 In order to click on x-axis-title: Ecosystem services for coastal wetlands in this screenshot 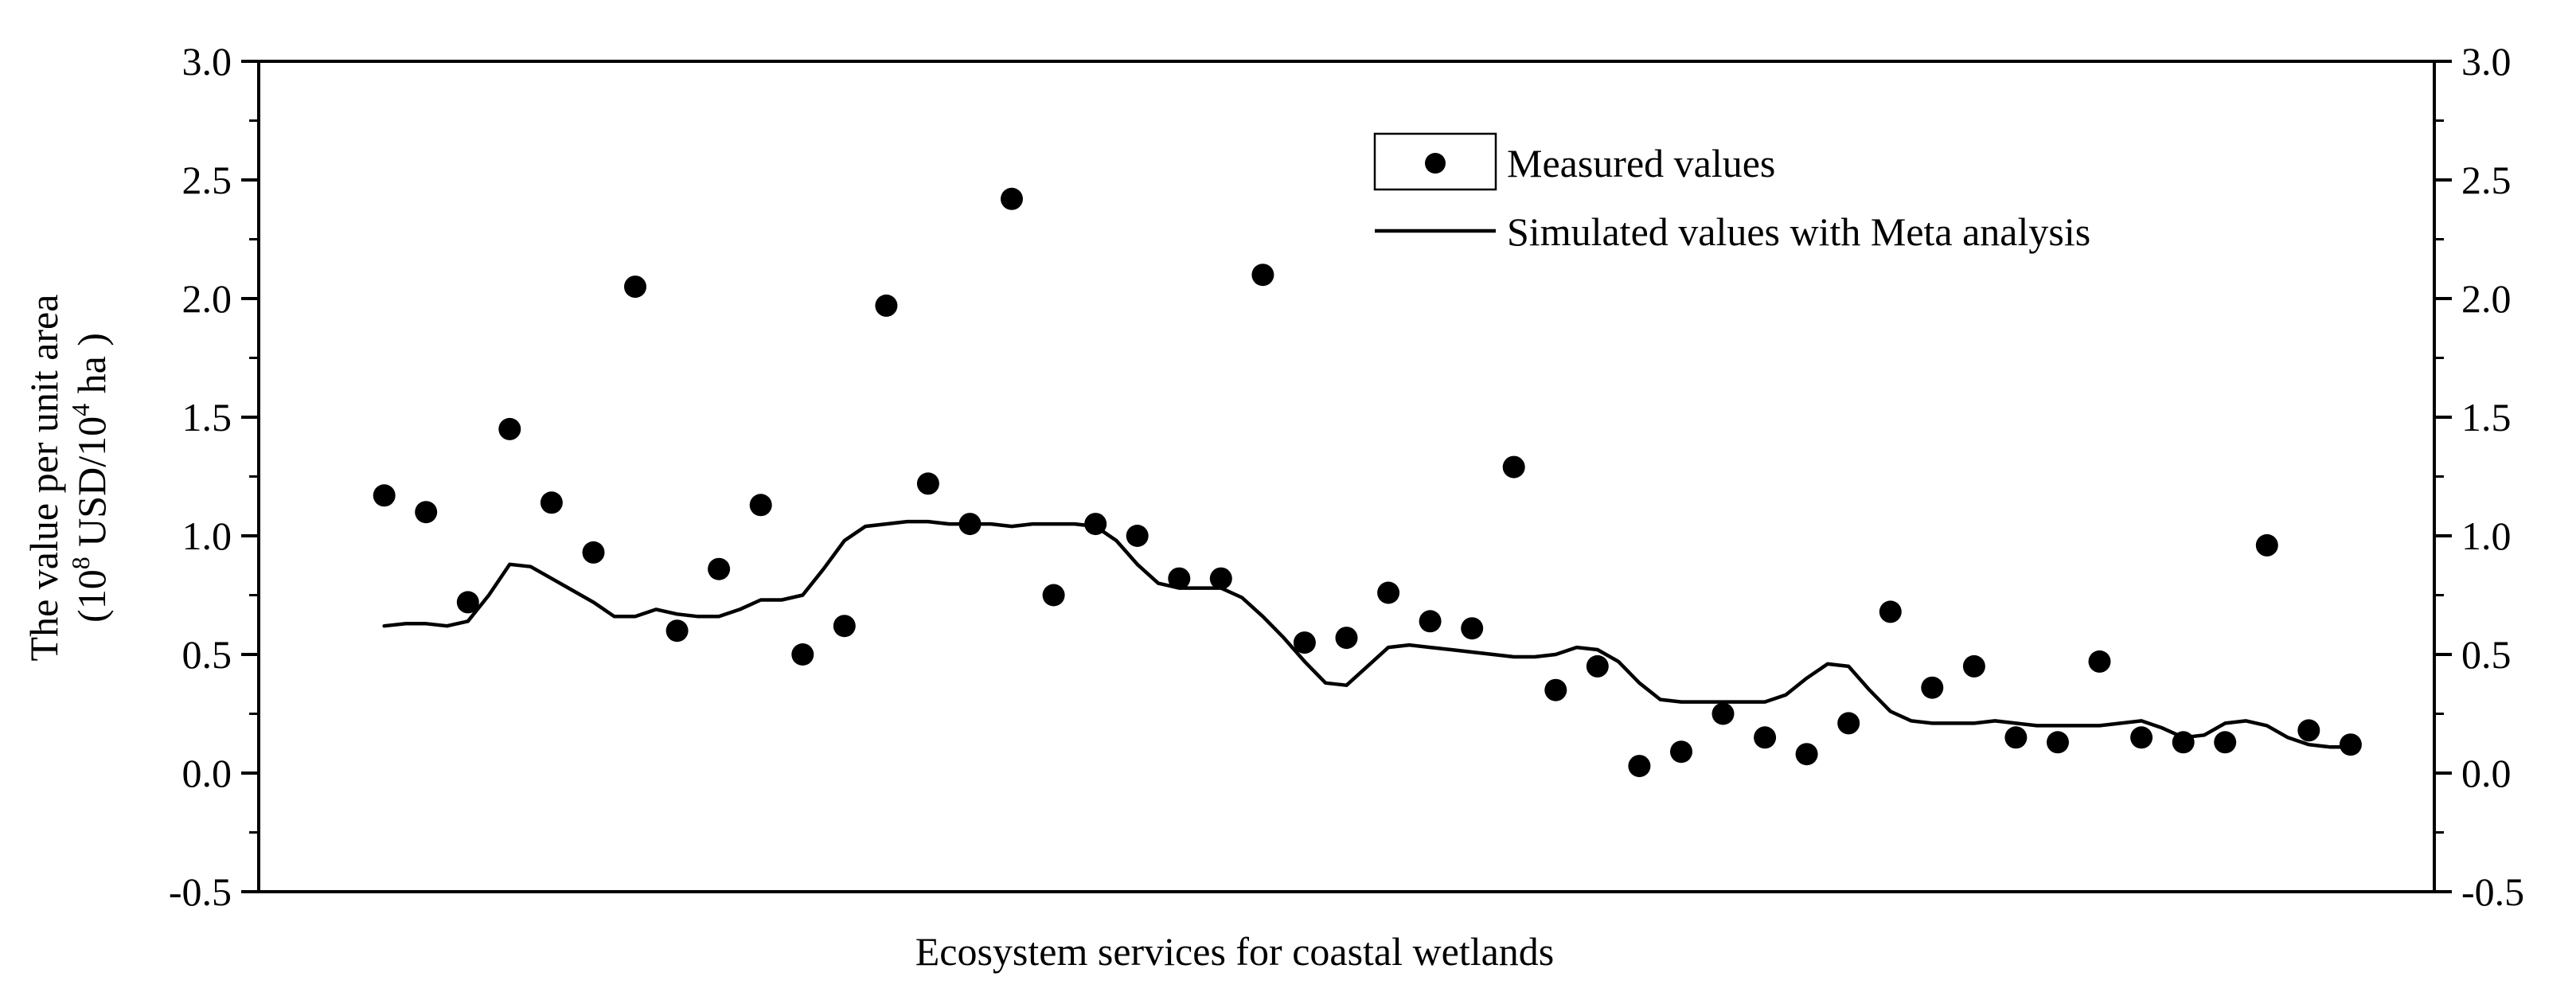, I will do `click(1235, 952)`.